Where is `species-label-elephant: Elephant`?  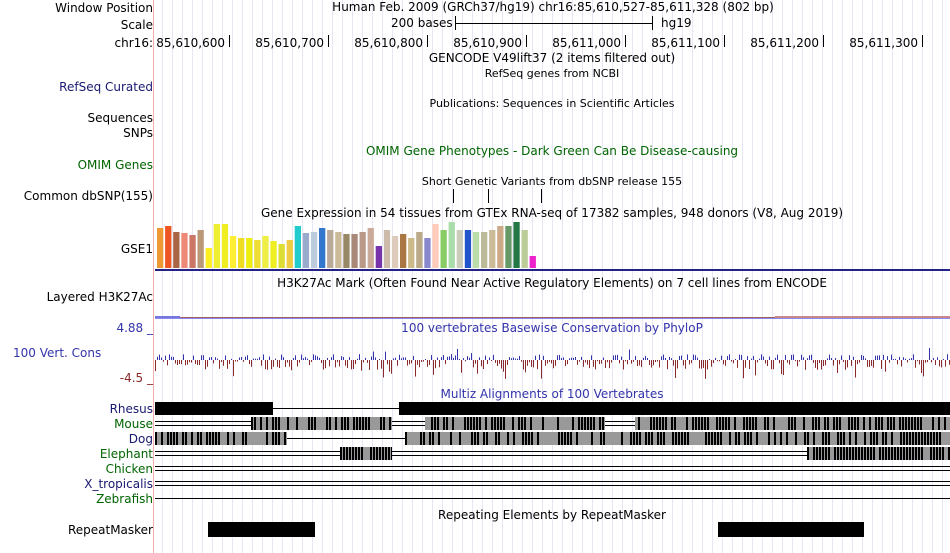 species-label-elephant: Elephant is located at coordinates (126, 454).